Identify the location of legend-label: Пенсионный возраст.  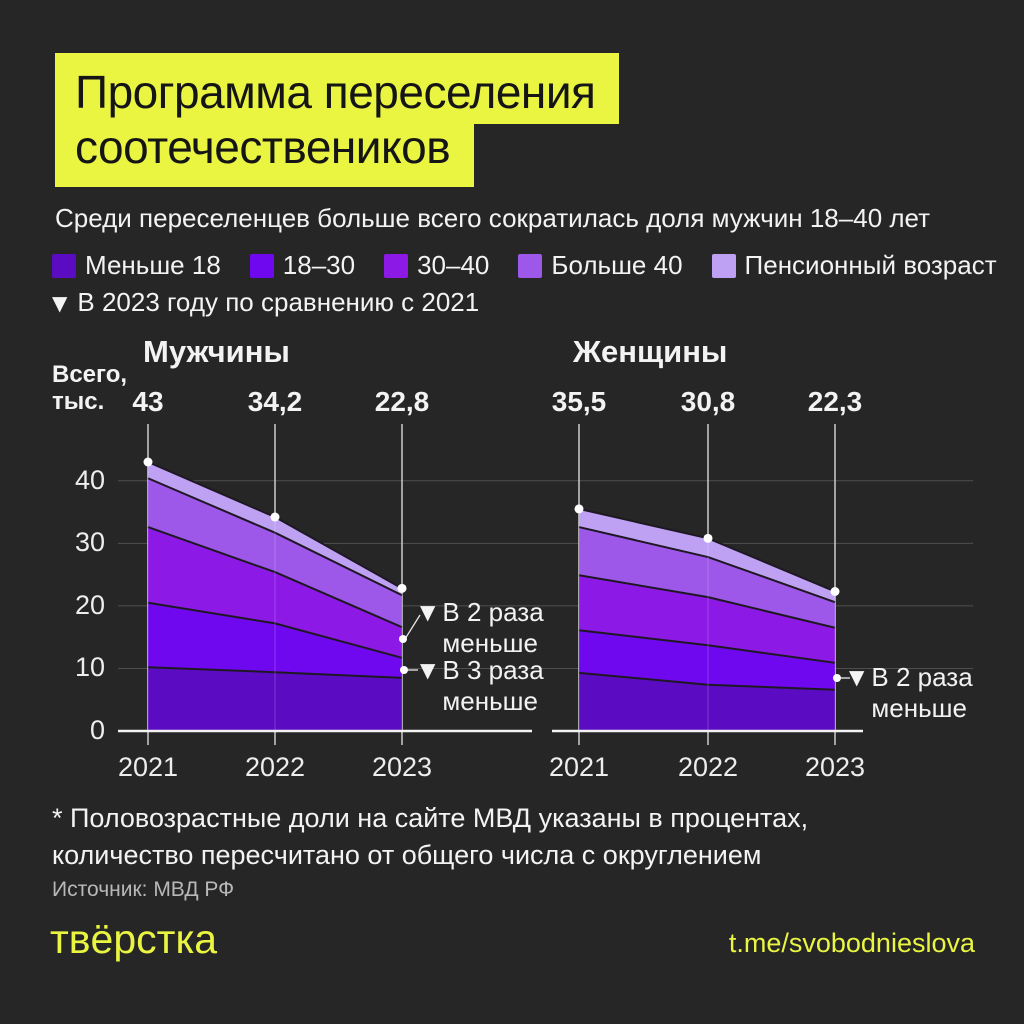
(870, 265).